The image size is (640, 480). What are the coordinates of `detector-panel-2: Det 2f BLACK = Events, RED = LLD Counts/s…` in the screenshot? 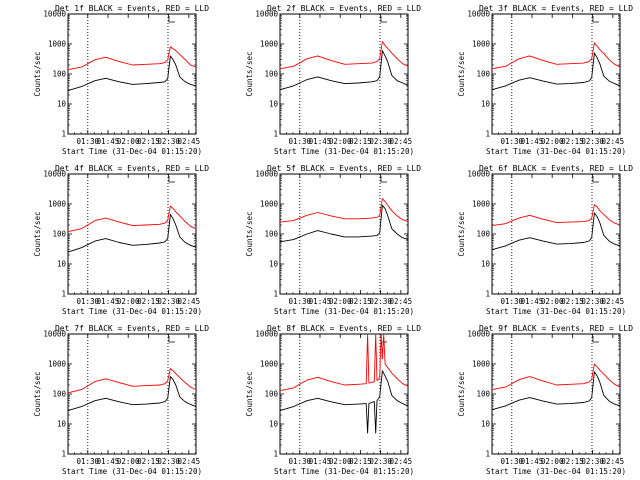 It's located at (333, 80).